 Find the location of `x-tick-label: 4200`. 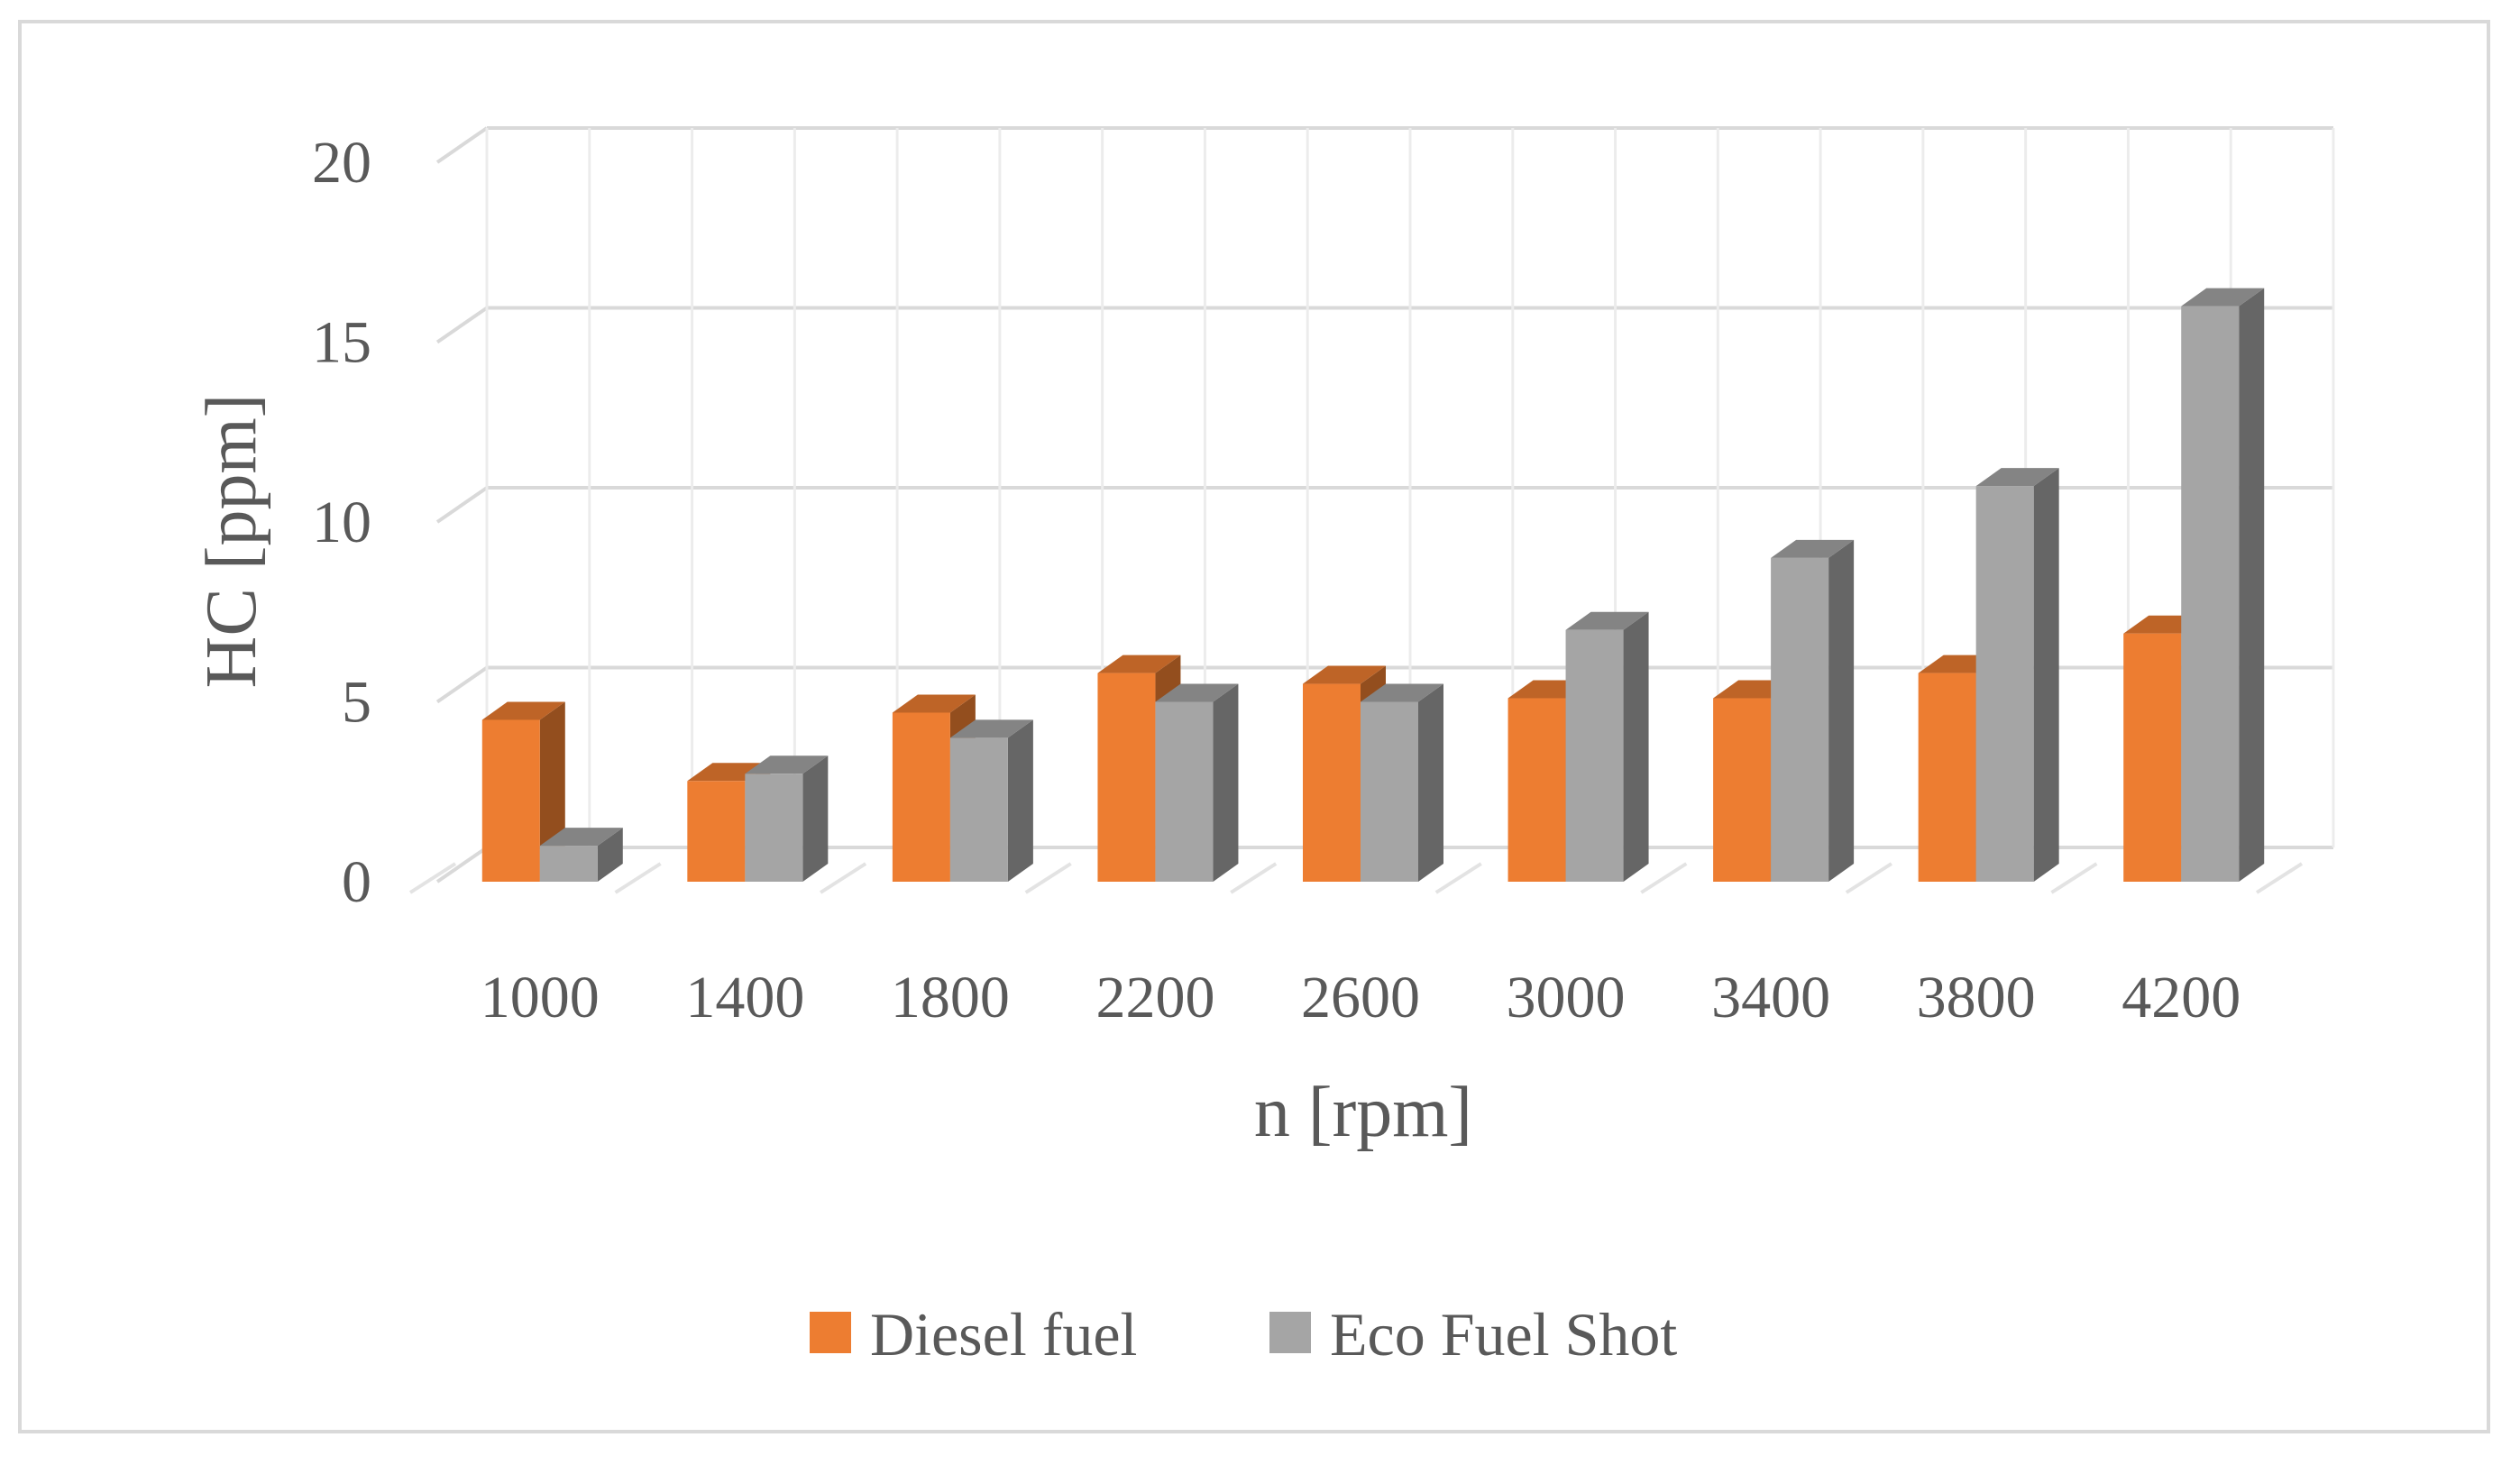

x-tick-label: 4200 is located at coordinates (2181, 997).